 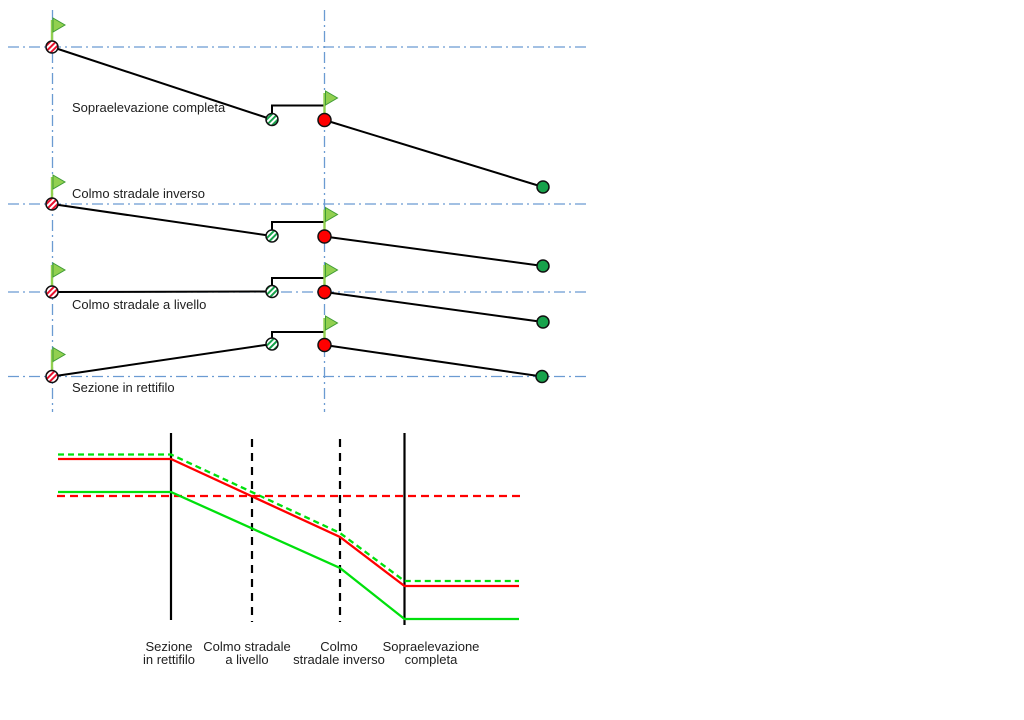 I want to click on phase-label-line: Colmo, so click(x=339, y=646).